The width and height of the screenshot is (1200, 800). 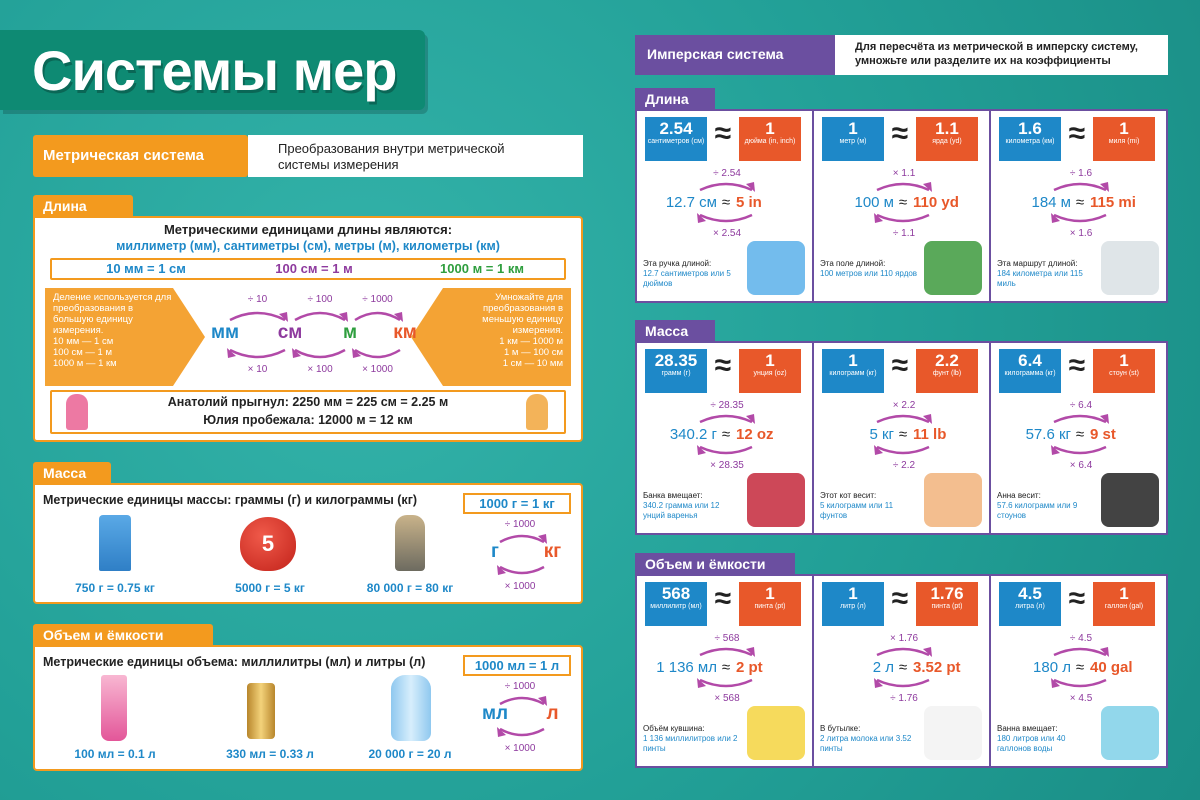 What do you see at coordinates (676, 141) in the screenshot?
I see `metric-unit: сантиметров (см)` at bounding box center [676, 141].